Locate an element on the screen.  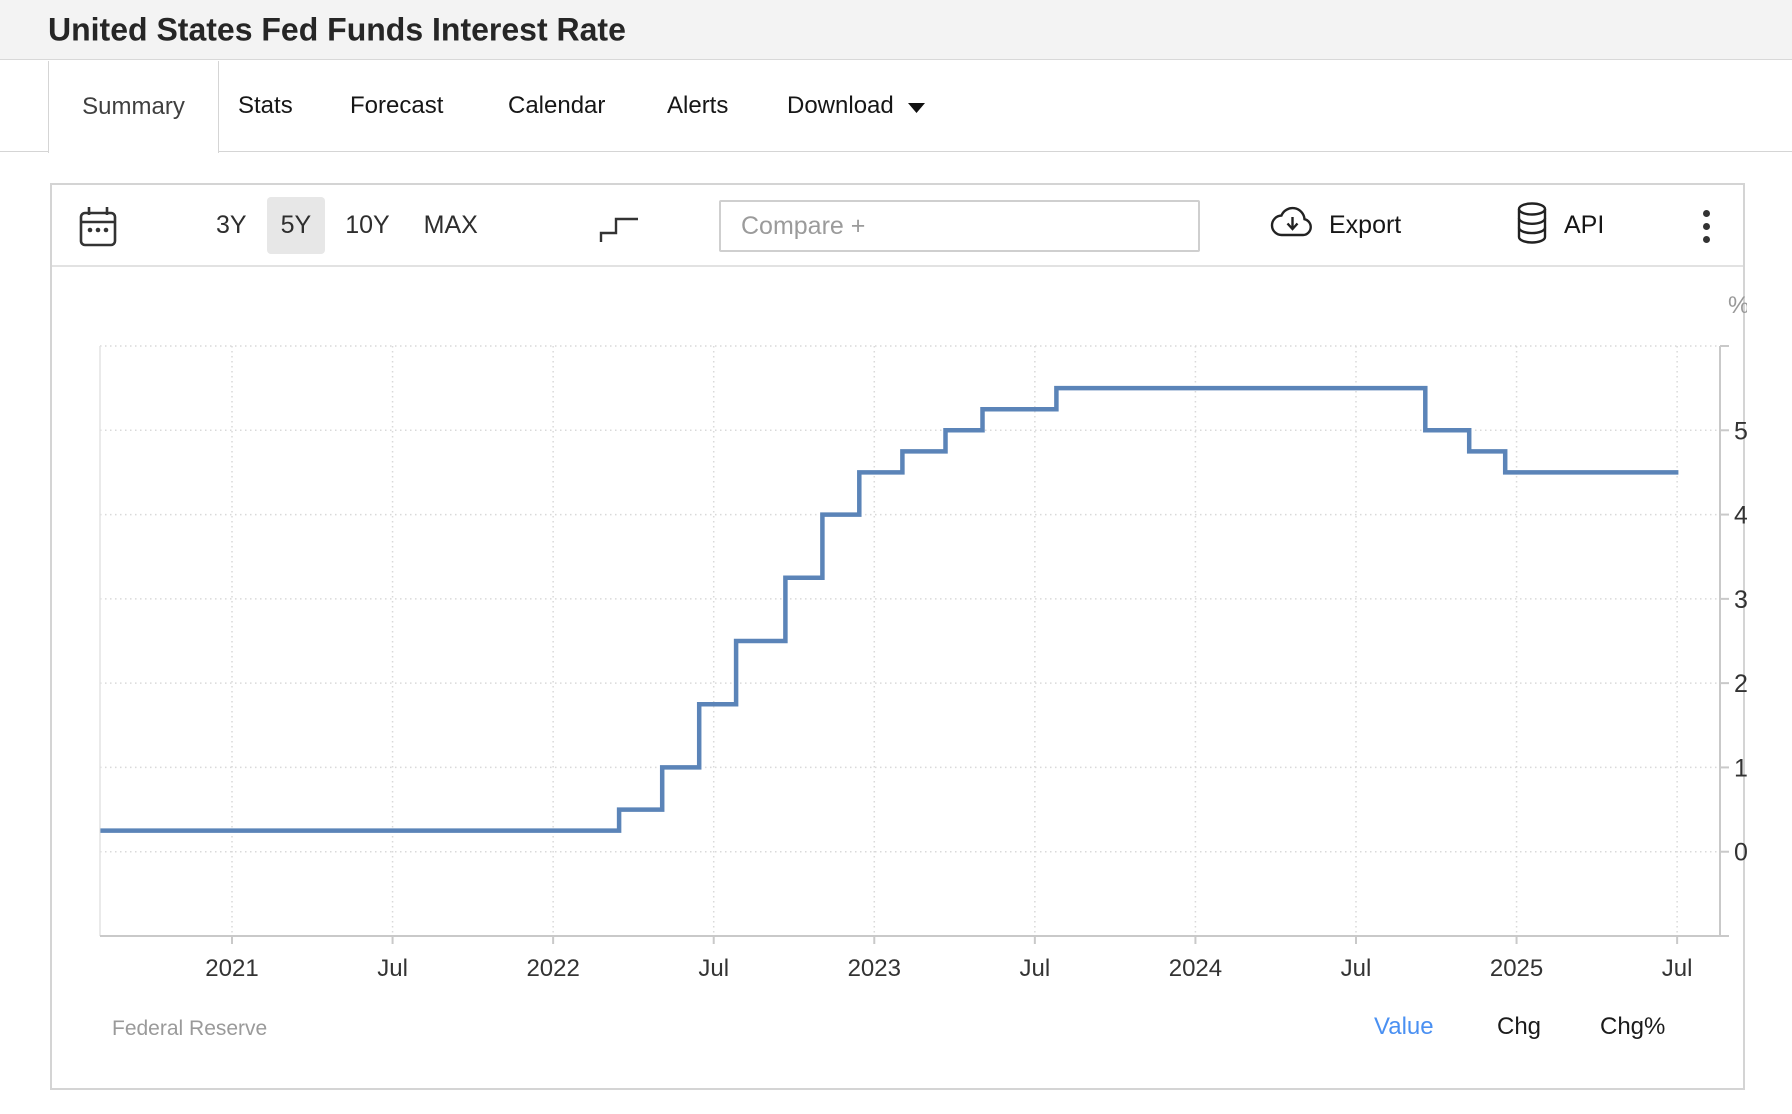
chevron-down-icon is located at coordinates (916, 106).